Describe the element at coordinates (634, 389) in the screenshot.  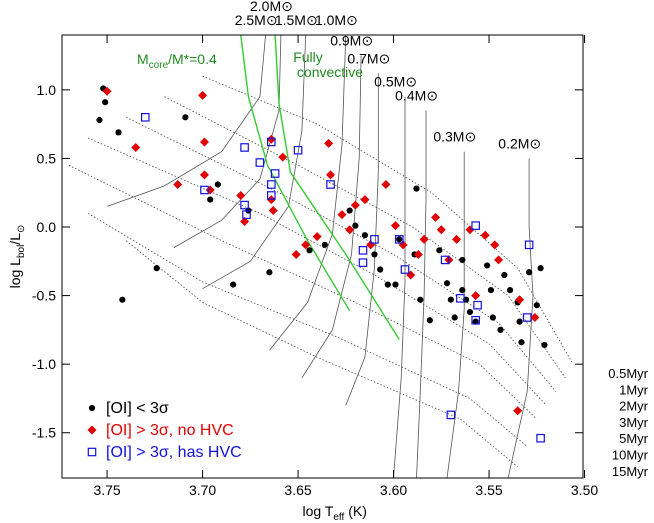
I see `isochrone-label: 1Myr` at that location.